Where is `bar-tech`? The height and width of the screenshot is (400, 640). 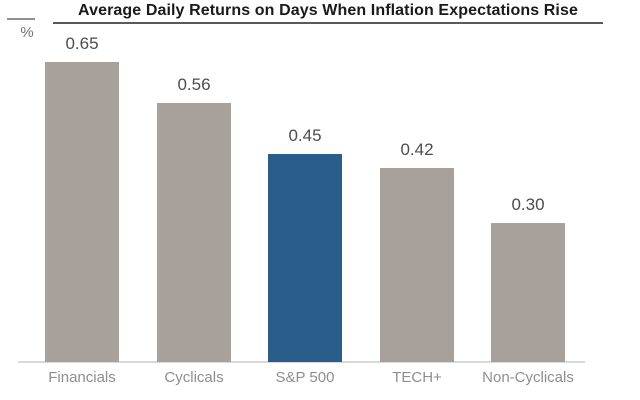
bar-tech is located at coordinates (417, 265).